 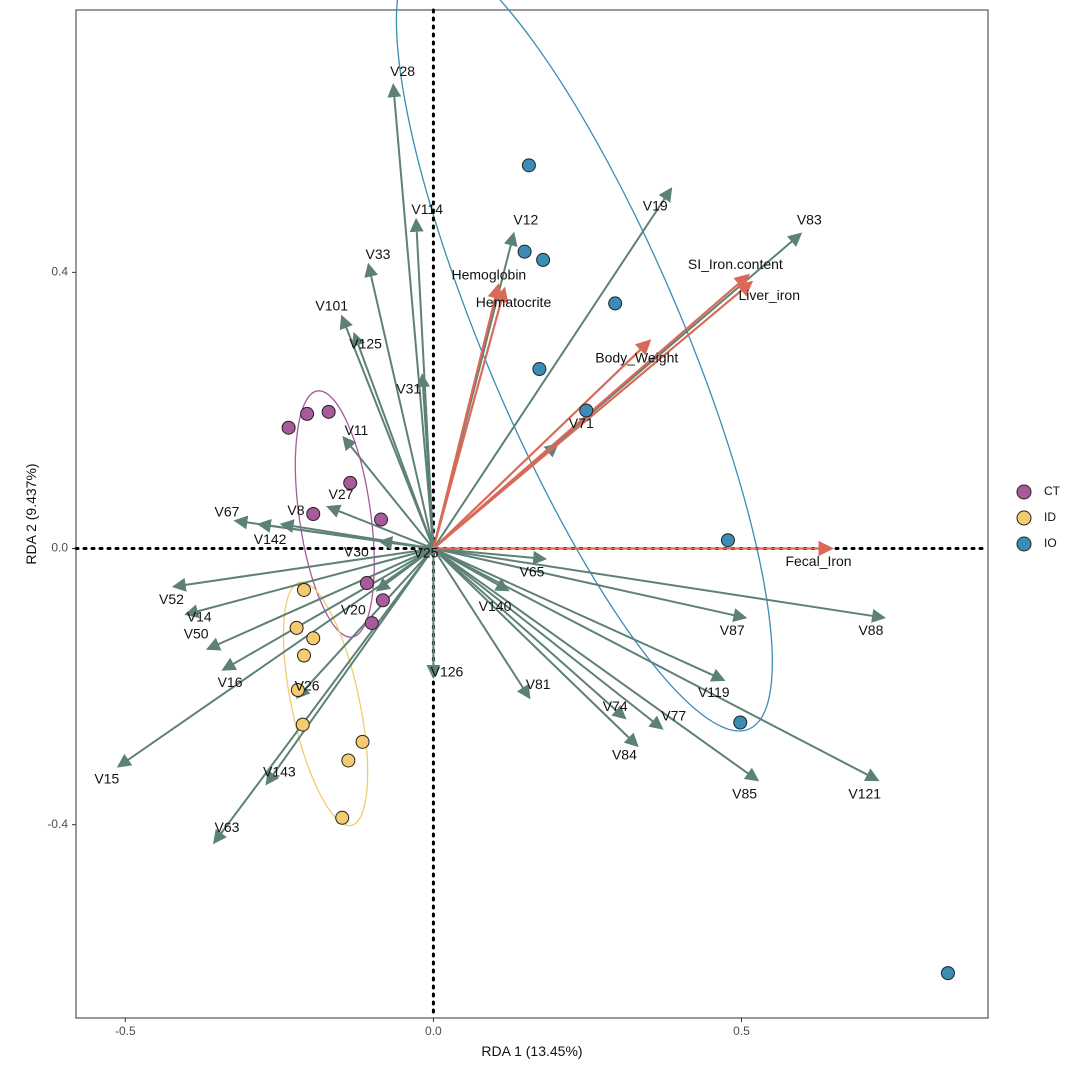 I want to click on x-tick-label: 0.0, so click(x=433, y=1031).